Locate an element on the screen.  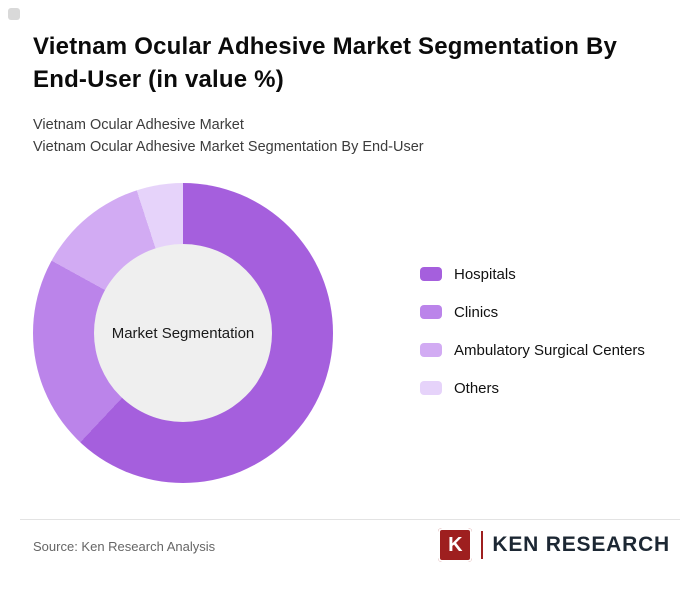
legend-label: Hospitals is located at coordinates (485, 274).